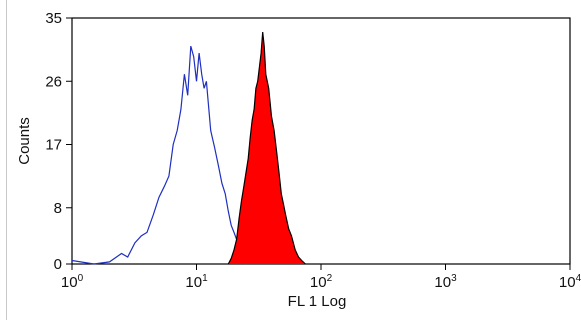 The image size is (581, 320). I want to click on x-tick-label-3: 10³, so click(445, 282).